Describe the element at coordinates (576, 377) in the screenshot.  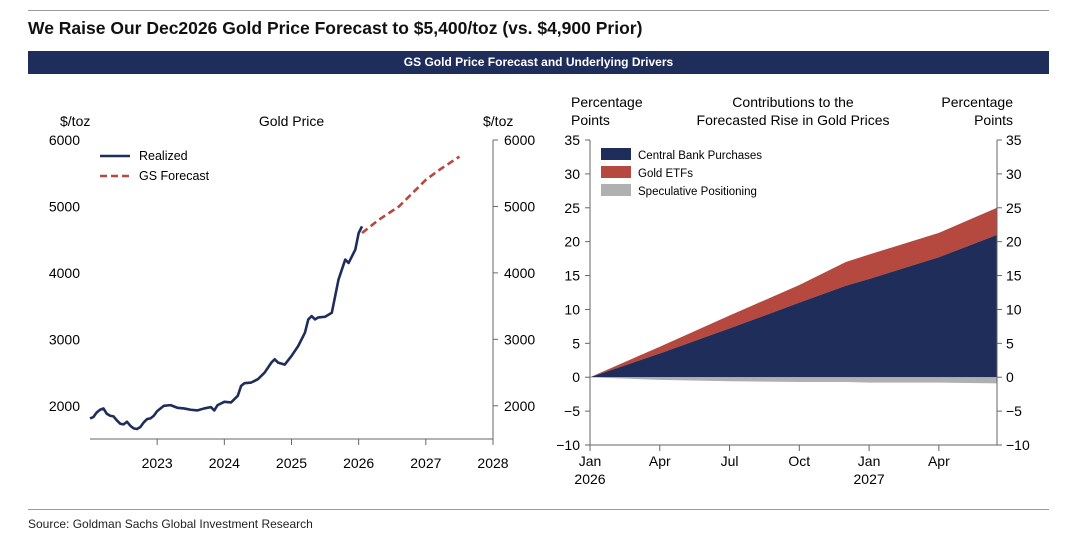
I see `right-chart-ytick-label-left: 0` at that location.